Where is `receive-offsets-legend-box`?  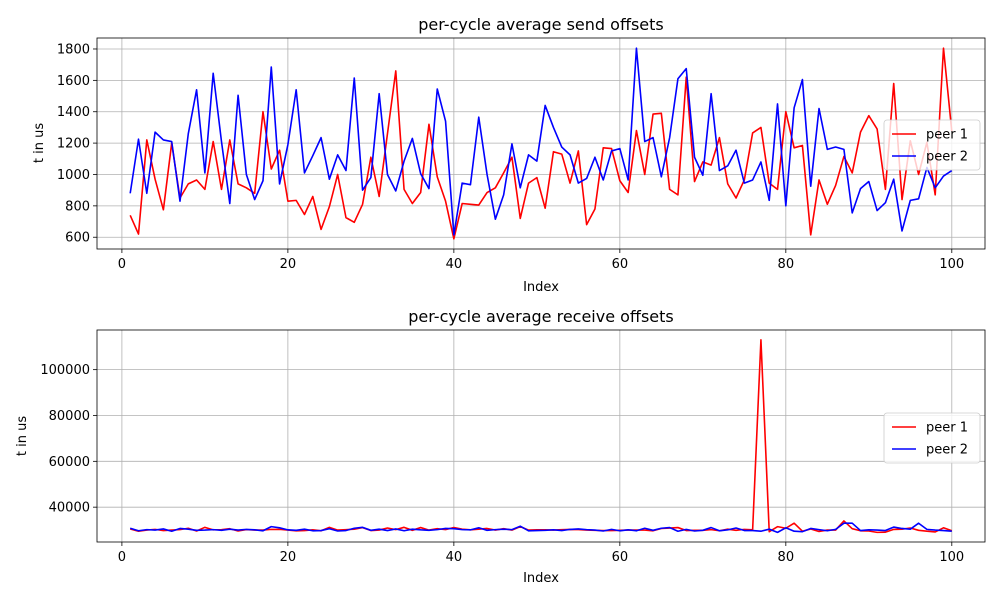 receive-offsets-legend-box is located at coordinates (932, 438).